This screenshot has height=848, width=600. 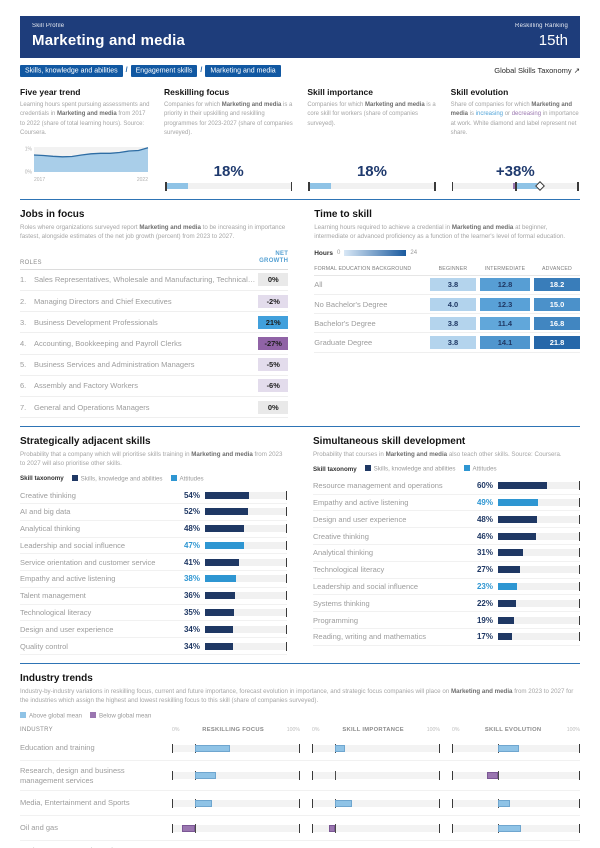 I want to click on net-growth-header: NET GROWTH, so click(x=274, y=257).